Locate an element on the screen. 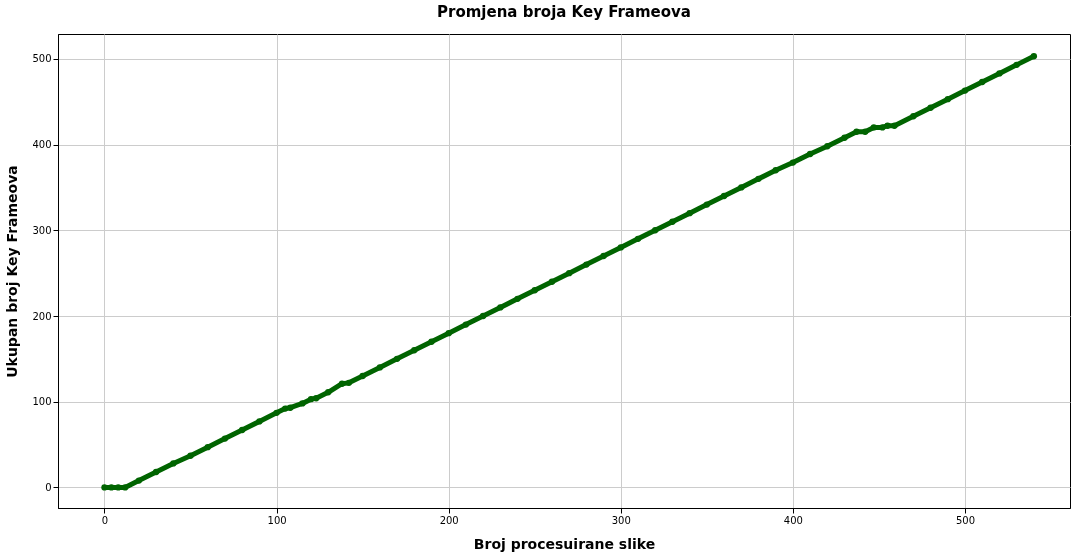 This screenshot has width=1075, height=556. chart-title: Promjena broja Key Frameova is located at coordinates (564, 12).